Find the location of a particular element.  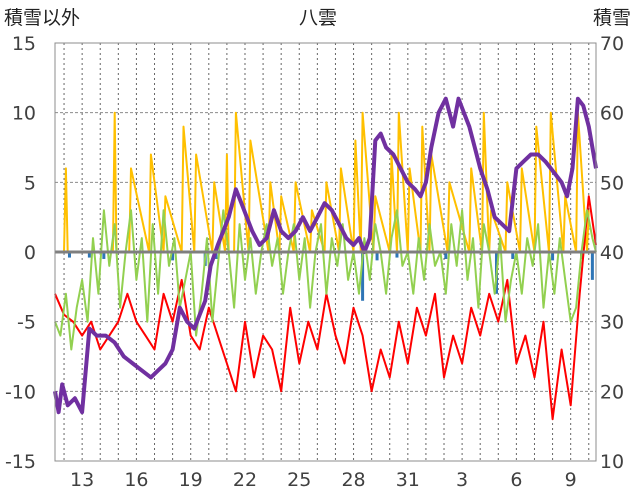

left-axis-label: 積雪以外 is located at coordinates (42, 18).